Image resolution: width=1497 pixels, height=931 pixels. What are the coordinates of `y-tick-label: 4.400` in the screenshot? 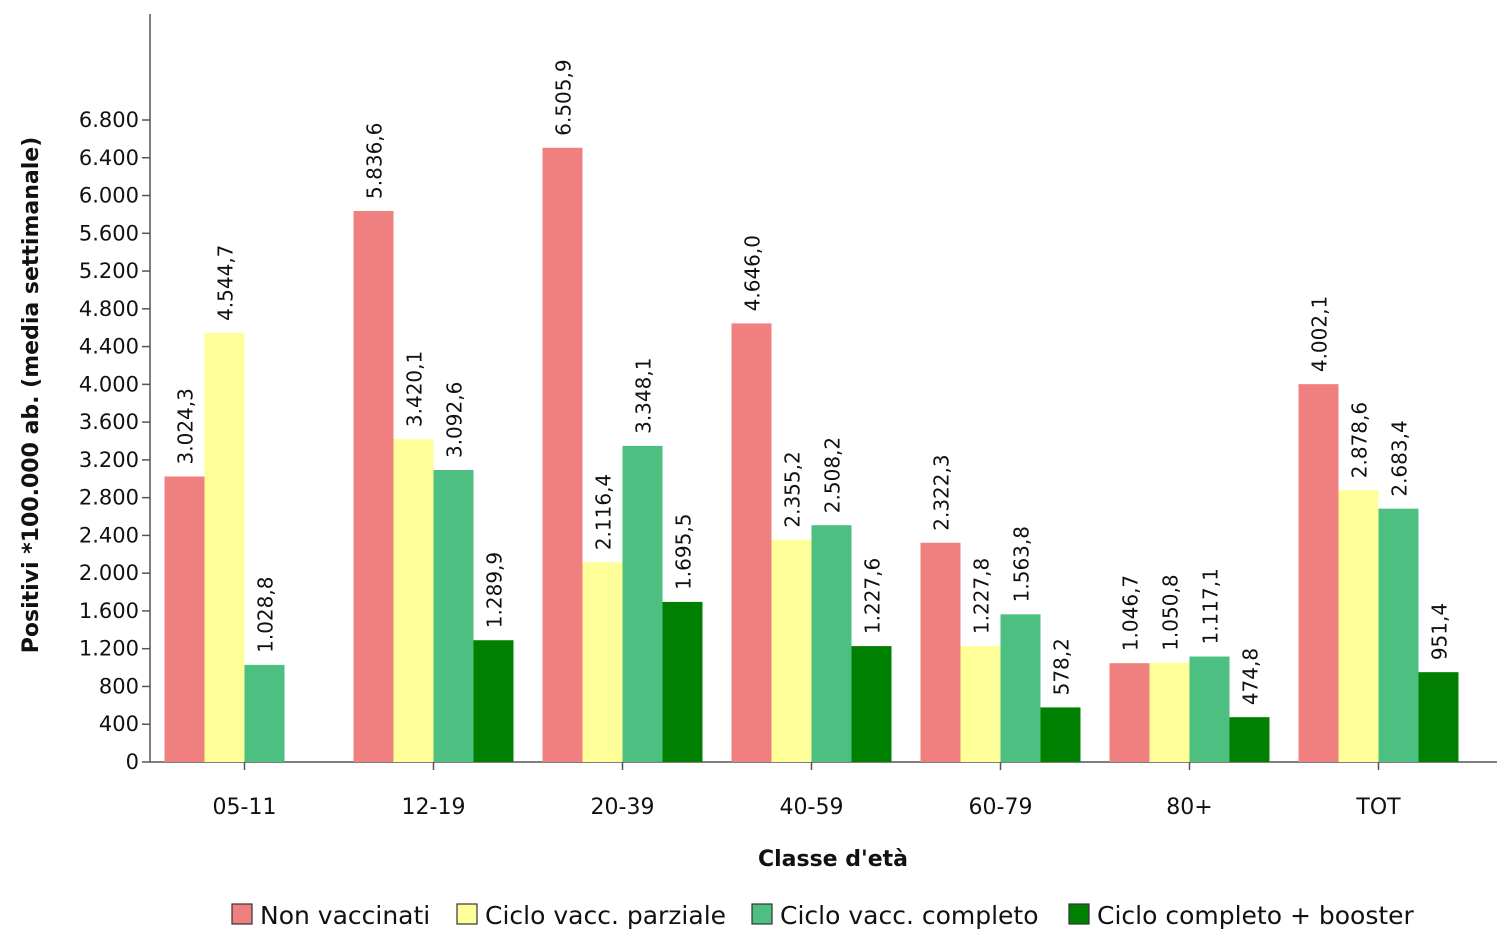 It's located at (109, 347).